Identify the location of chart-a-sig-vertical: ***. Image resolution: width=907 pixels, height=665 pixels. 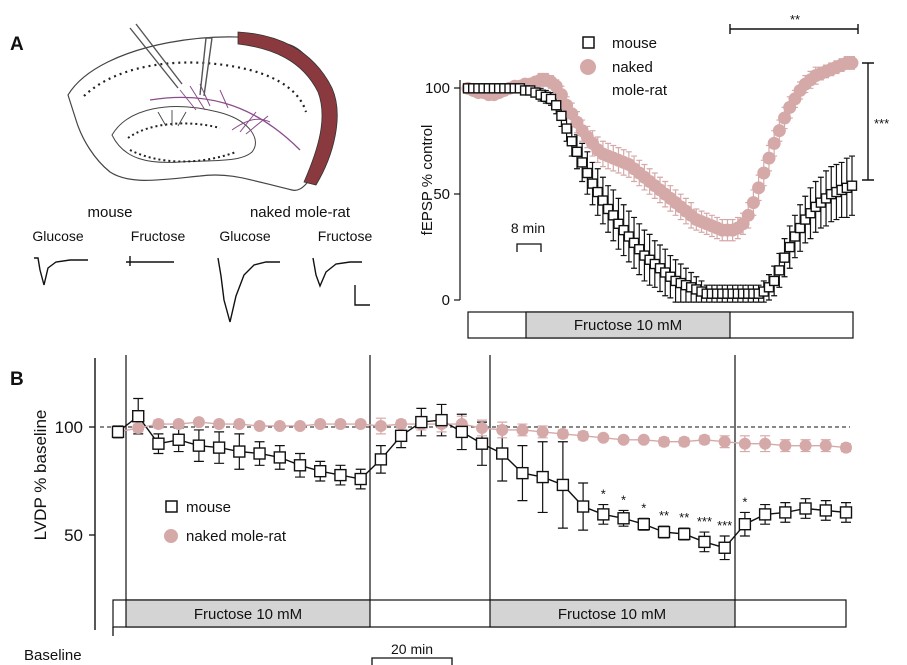
(881, 123).